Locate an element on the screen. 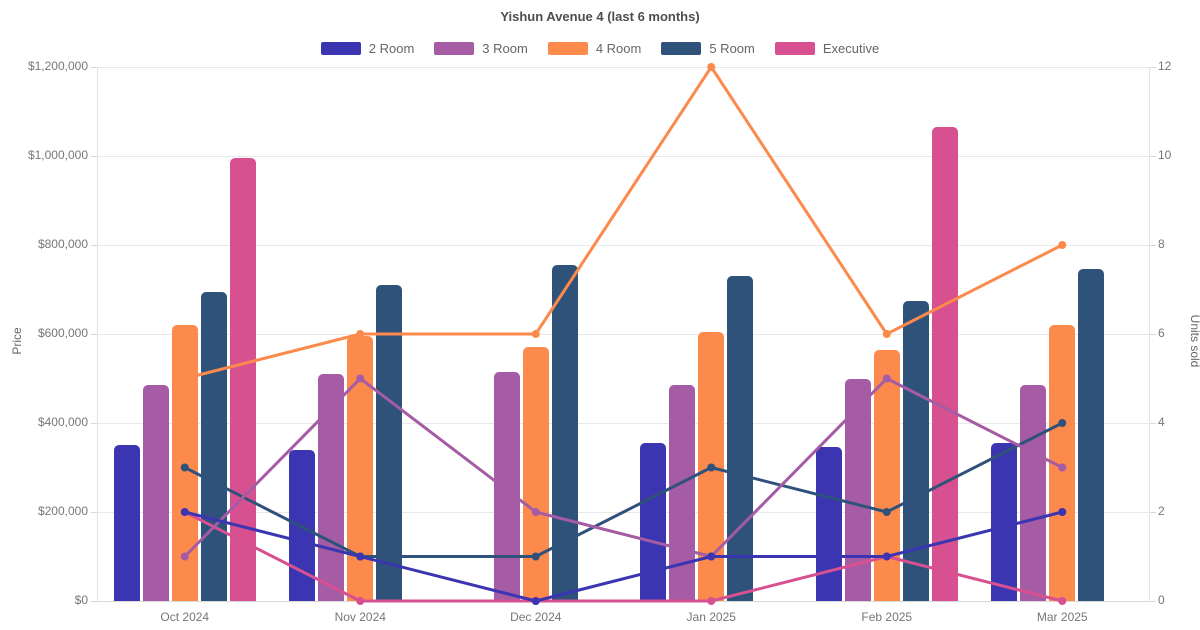  right-axis-tick-label: 4 is located at coordinates (1161, 422).